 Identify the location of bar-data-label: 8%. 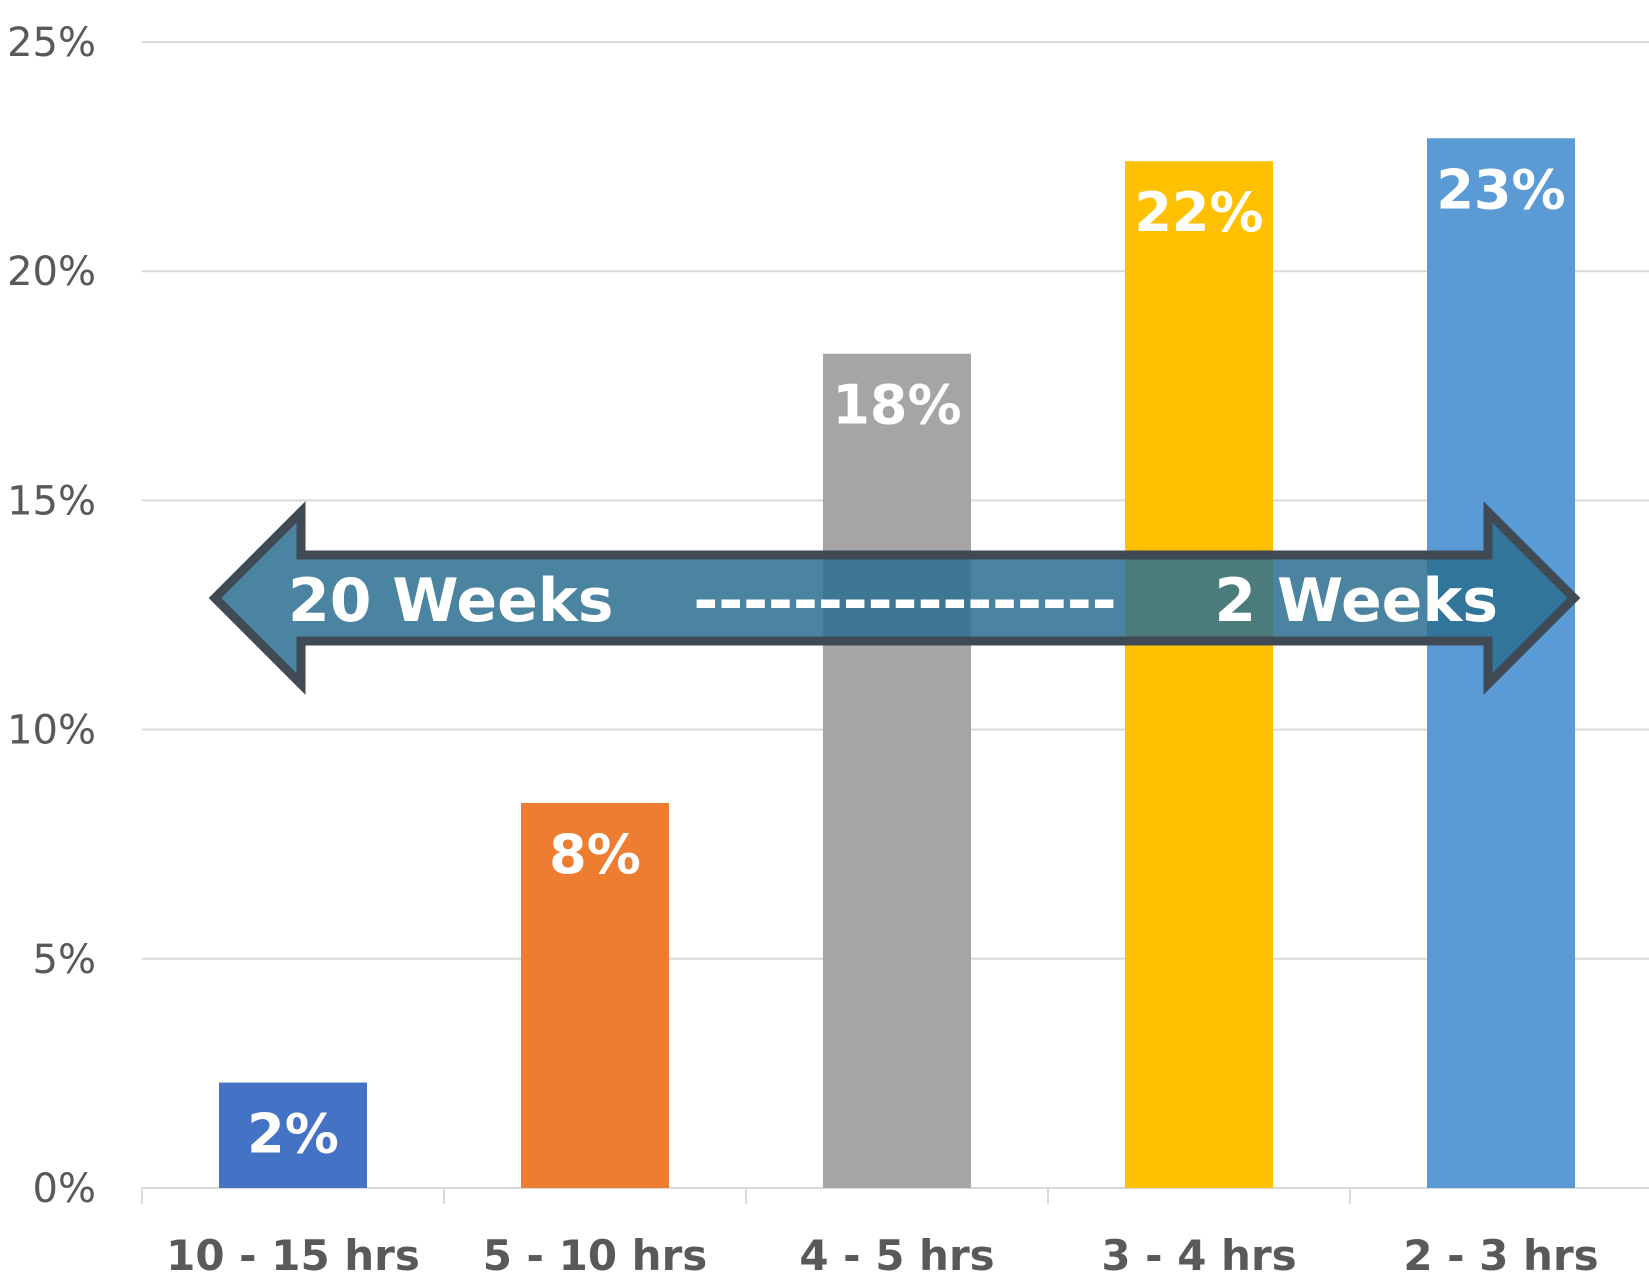
(595, 854).